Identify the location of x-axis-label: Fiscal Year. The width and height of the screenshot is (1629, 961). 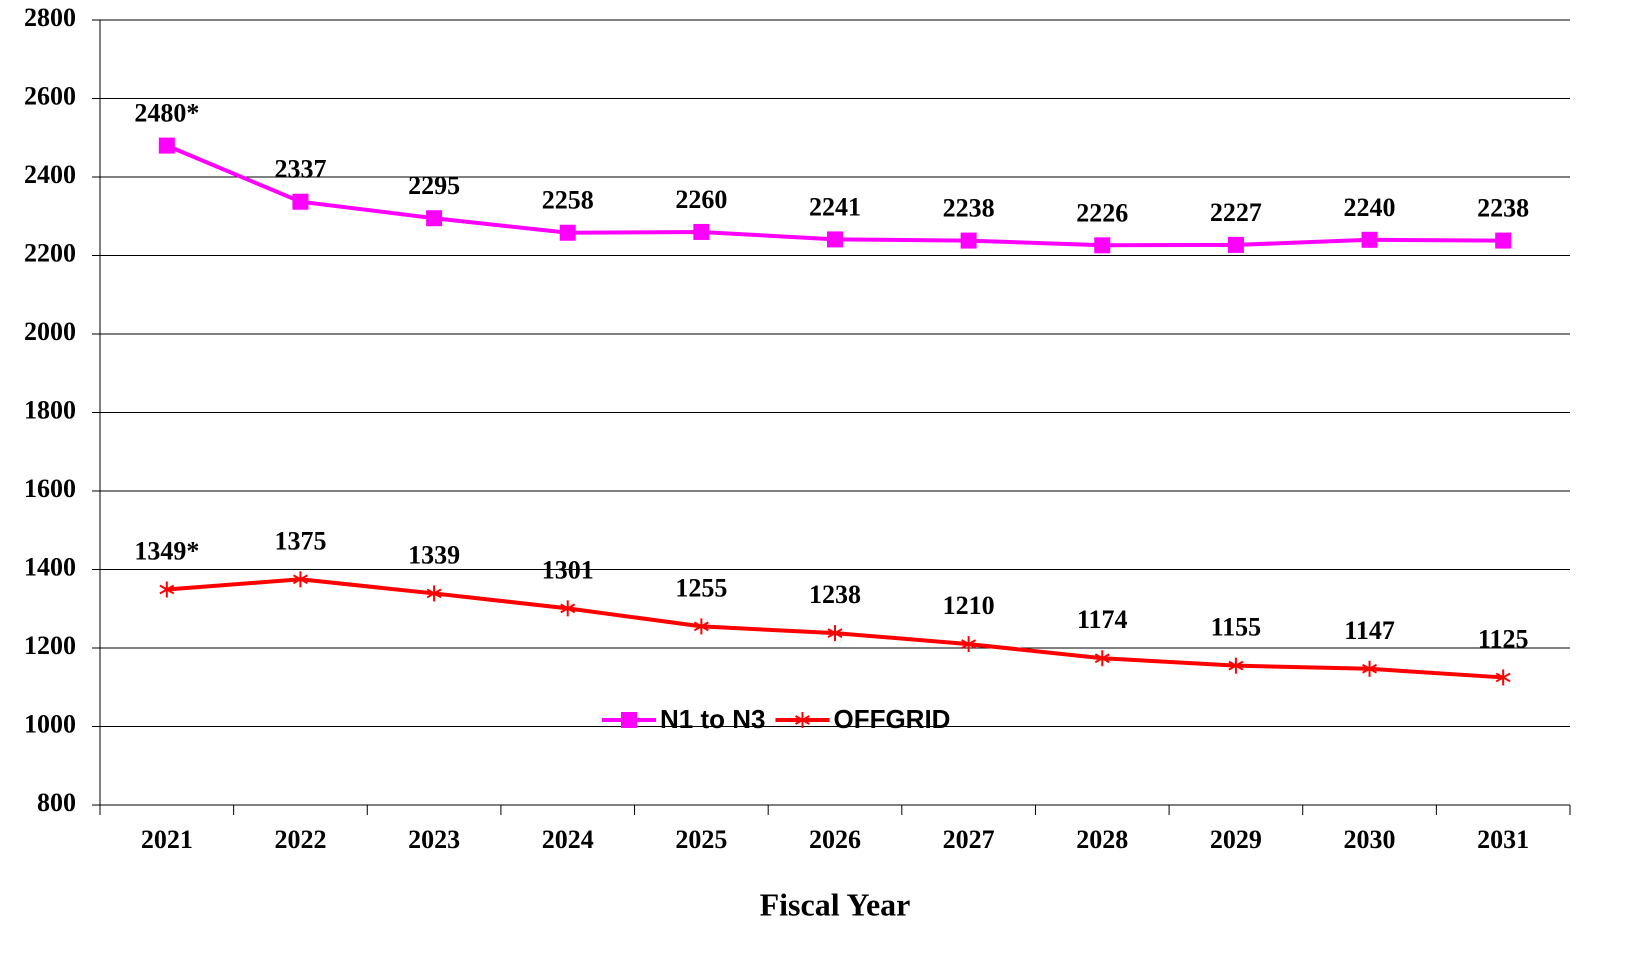
(835, 904).